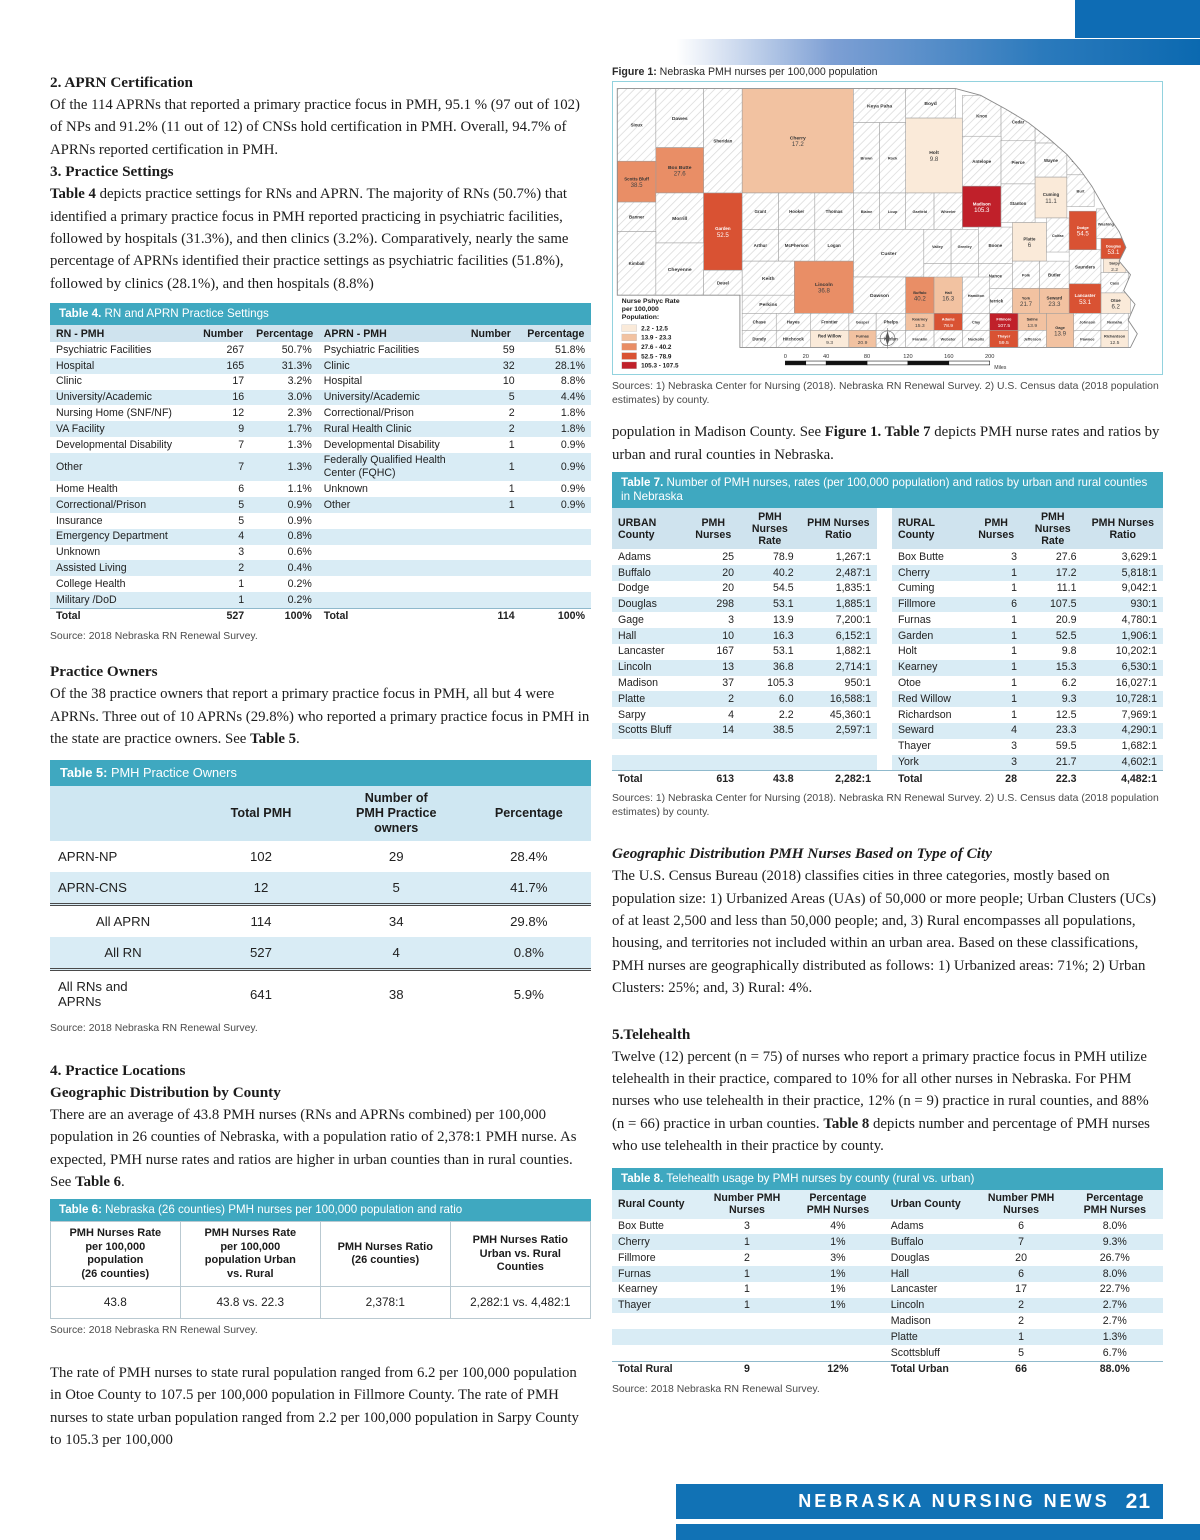 The height and width of the screenshot is (1540, 1200). What do you see at coordinates (627, 635) in the screenshot?
I see `table-cell: Hall` at bounding box center [627, 635].